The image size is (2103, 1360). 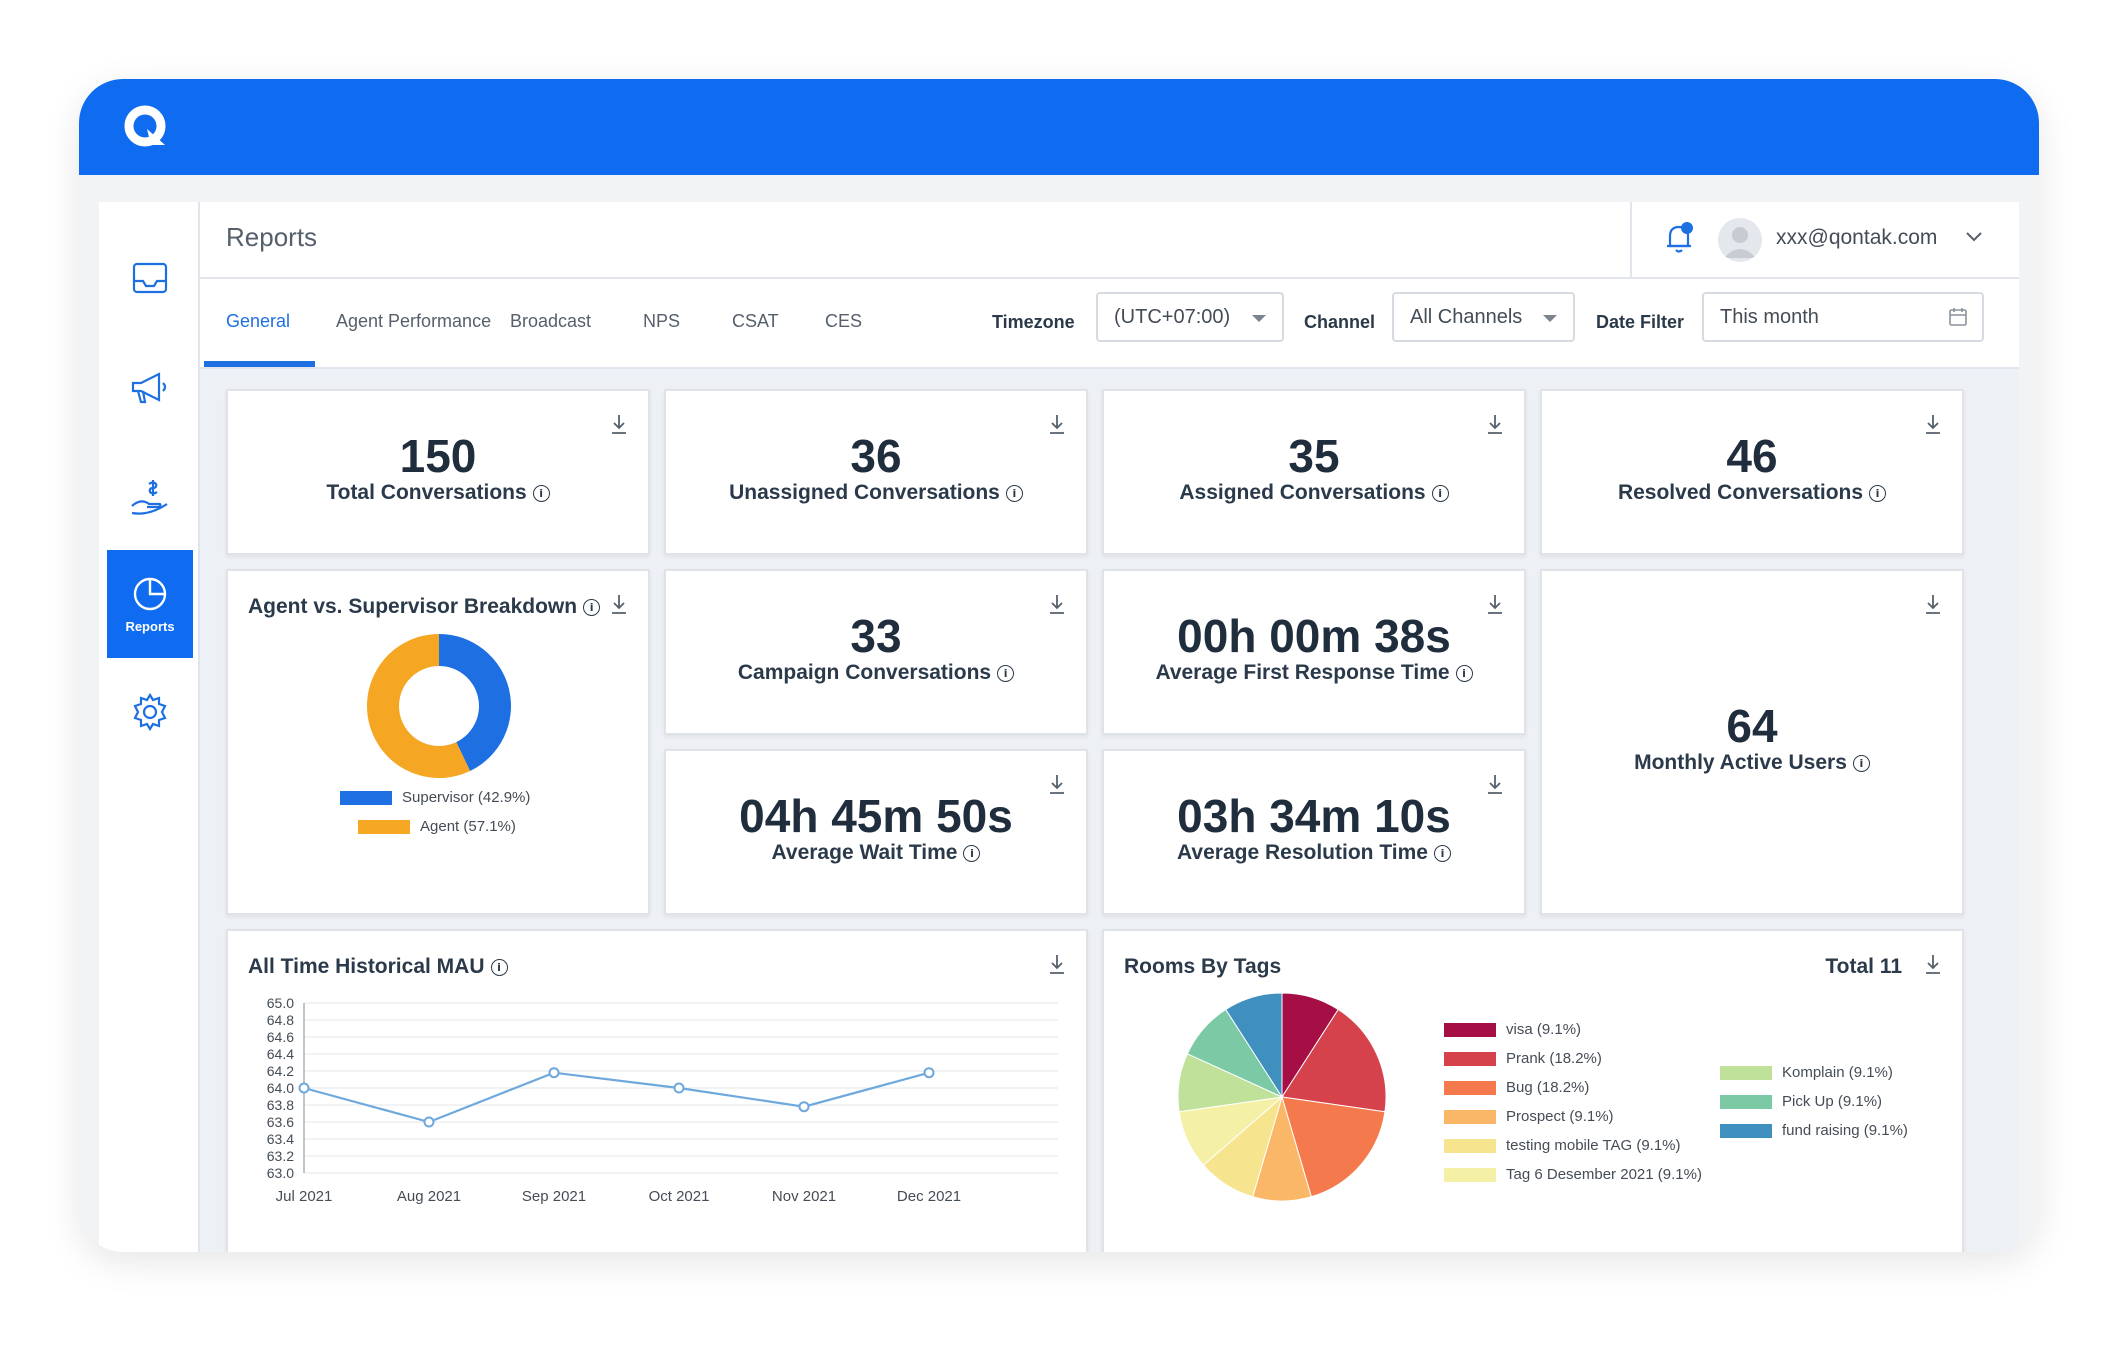 I want to click on kpi-label: Average First Response Time i, so click(x=1314, y=673).